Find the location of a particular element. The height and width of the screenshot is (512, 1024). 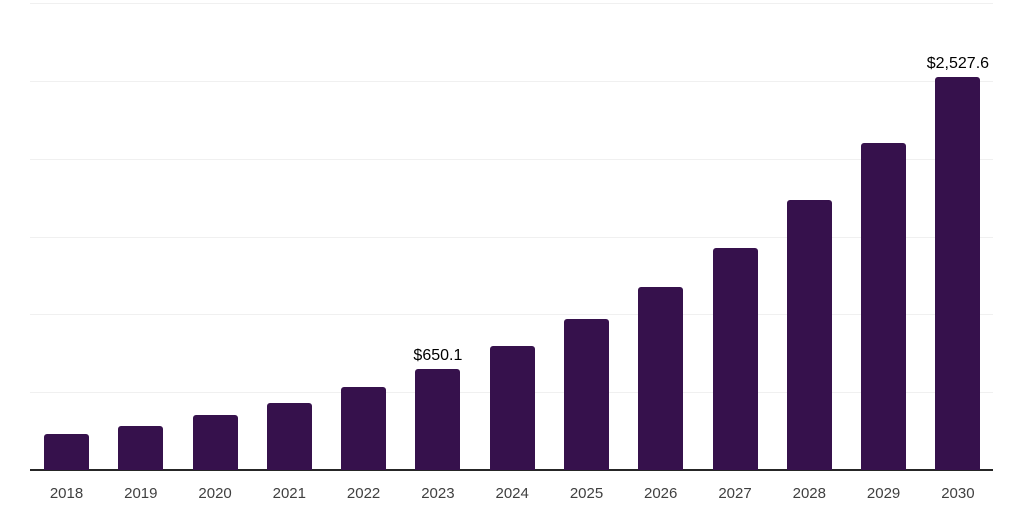

x-tick-label-2018: 2018 is located at coordinates (66, 493).